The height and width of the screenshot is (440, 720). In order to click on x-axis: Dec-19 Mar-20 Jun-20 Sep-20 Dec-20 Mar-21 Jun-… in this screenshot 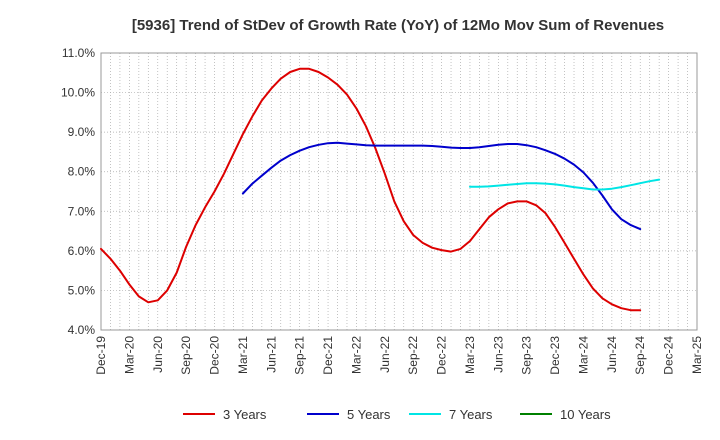, I will do `click(399, 355)`.